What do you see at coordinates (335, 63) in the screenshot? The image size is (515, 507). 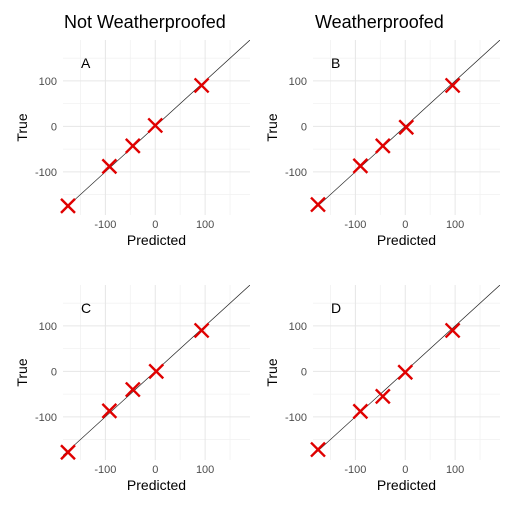 I see `panel-label: B` at bounding box center [335, 63].